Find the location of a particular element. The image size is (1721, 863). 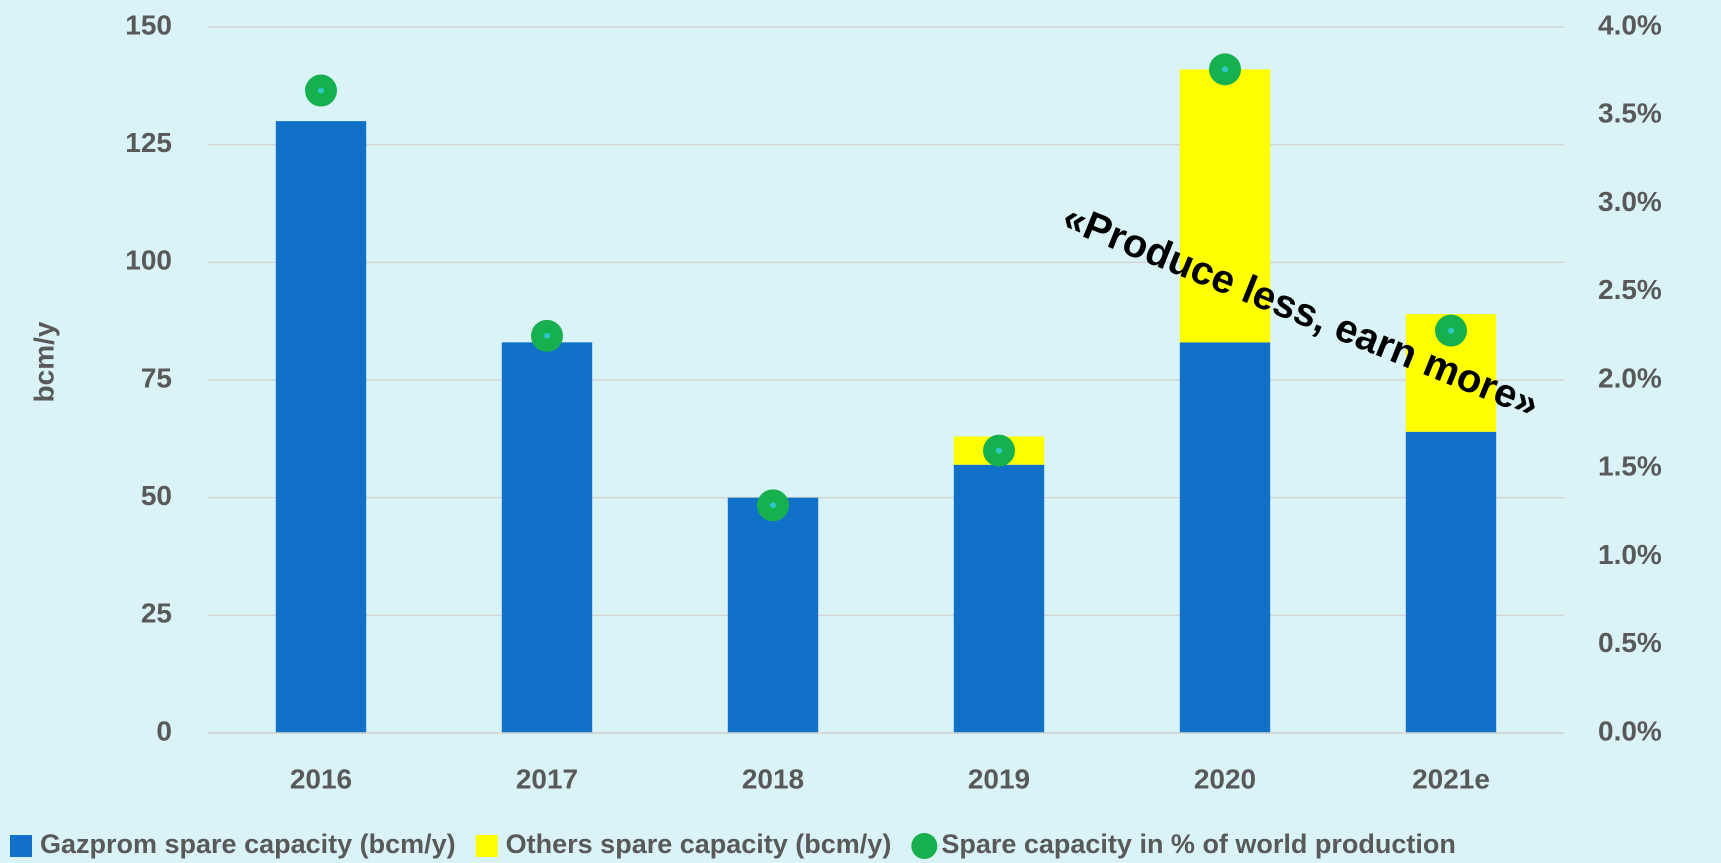

x-tick-label: 2019 is located at coordinates (999, 778).